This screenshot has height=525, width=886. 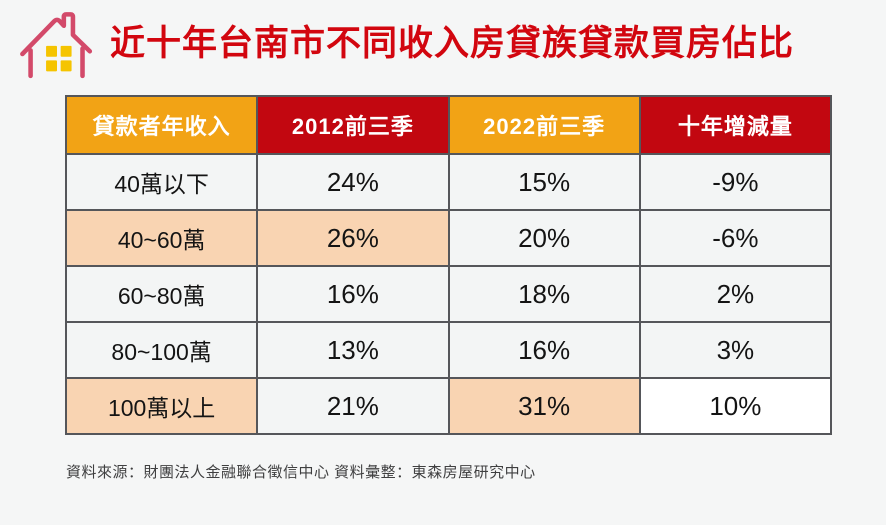 I want to click on cell-2022: 31%, so click(x=544, y=406).